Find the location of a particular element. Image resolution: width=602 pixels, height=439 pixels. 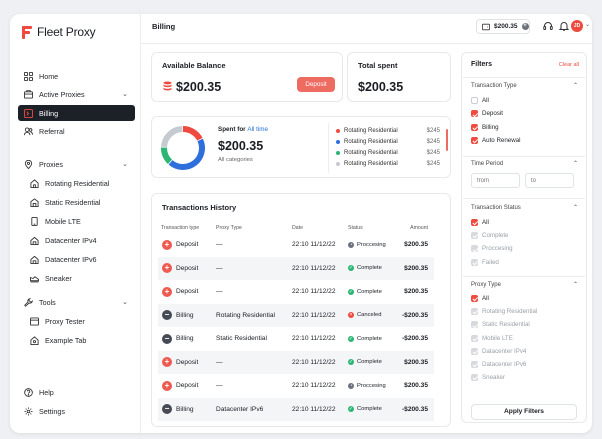

filter-checkbox: Proccesing is located at coordinates (492, 249).